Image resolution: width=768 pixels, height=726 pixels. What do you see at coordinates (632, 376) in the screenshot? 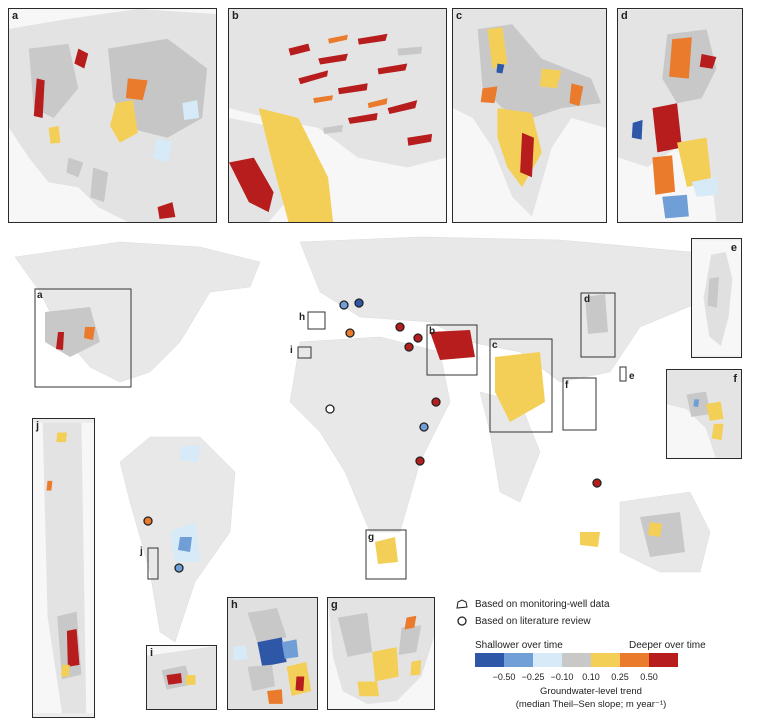
I see `locator-label-e: e` at bounding box center [632, 376].